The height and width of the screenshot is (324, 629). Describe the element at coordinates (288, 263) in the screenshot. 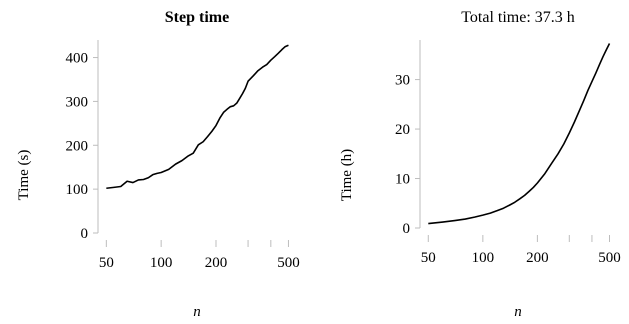

I see `step-time-x-tick-label: 500` at that location.